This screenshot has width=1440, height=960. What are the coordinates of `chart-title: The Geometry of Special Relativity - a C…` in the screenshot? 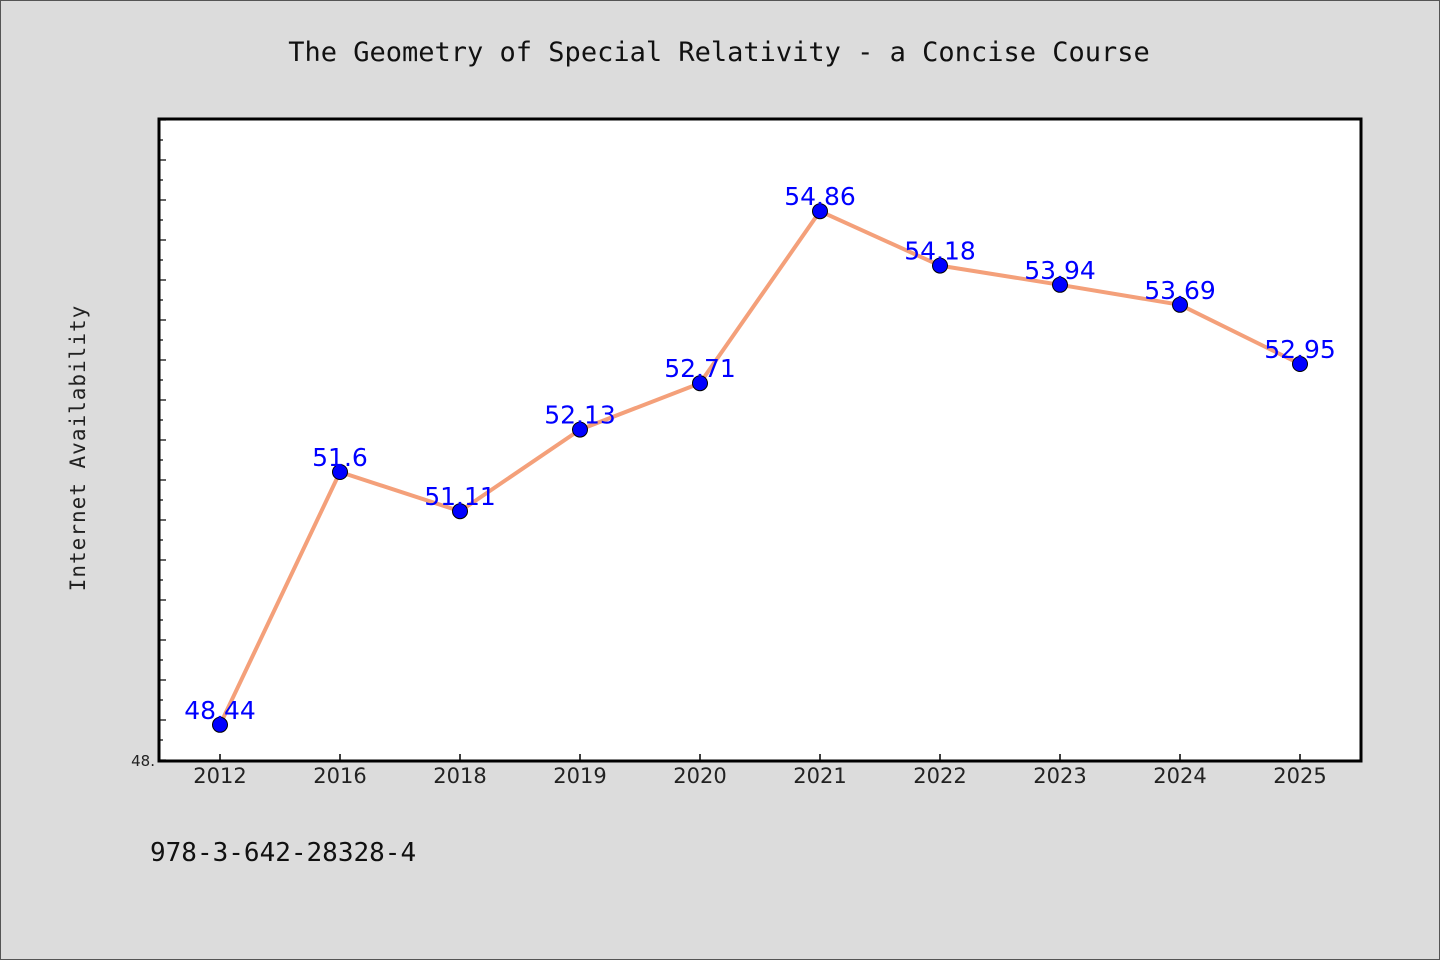 It's located at (719, 52).